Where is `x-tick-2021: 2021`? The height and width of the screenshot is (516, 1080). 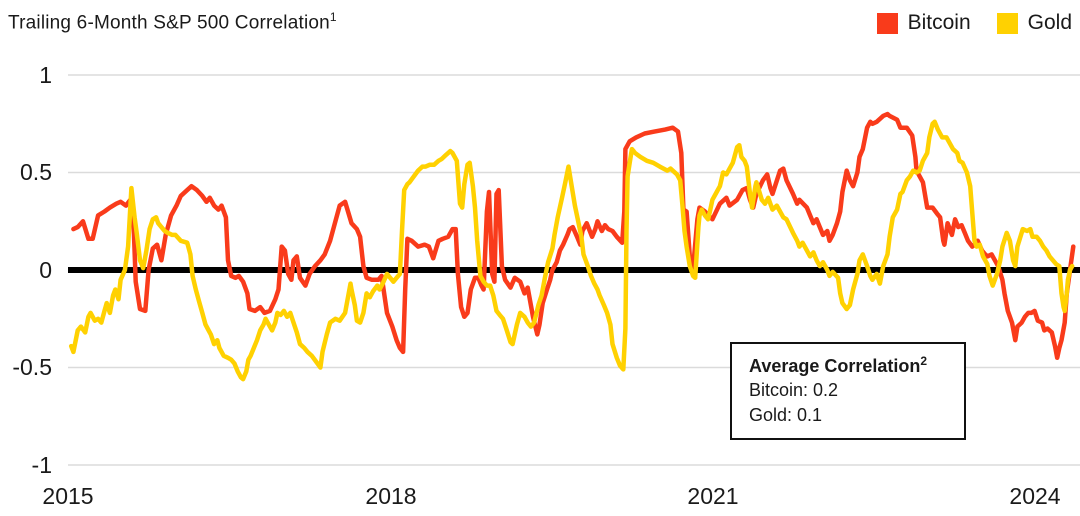
x-tick-2021: 2021 is located at coordinates (713, 496).